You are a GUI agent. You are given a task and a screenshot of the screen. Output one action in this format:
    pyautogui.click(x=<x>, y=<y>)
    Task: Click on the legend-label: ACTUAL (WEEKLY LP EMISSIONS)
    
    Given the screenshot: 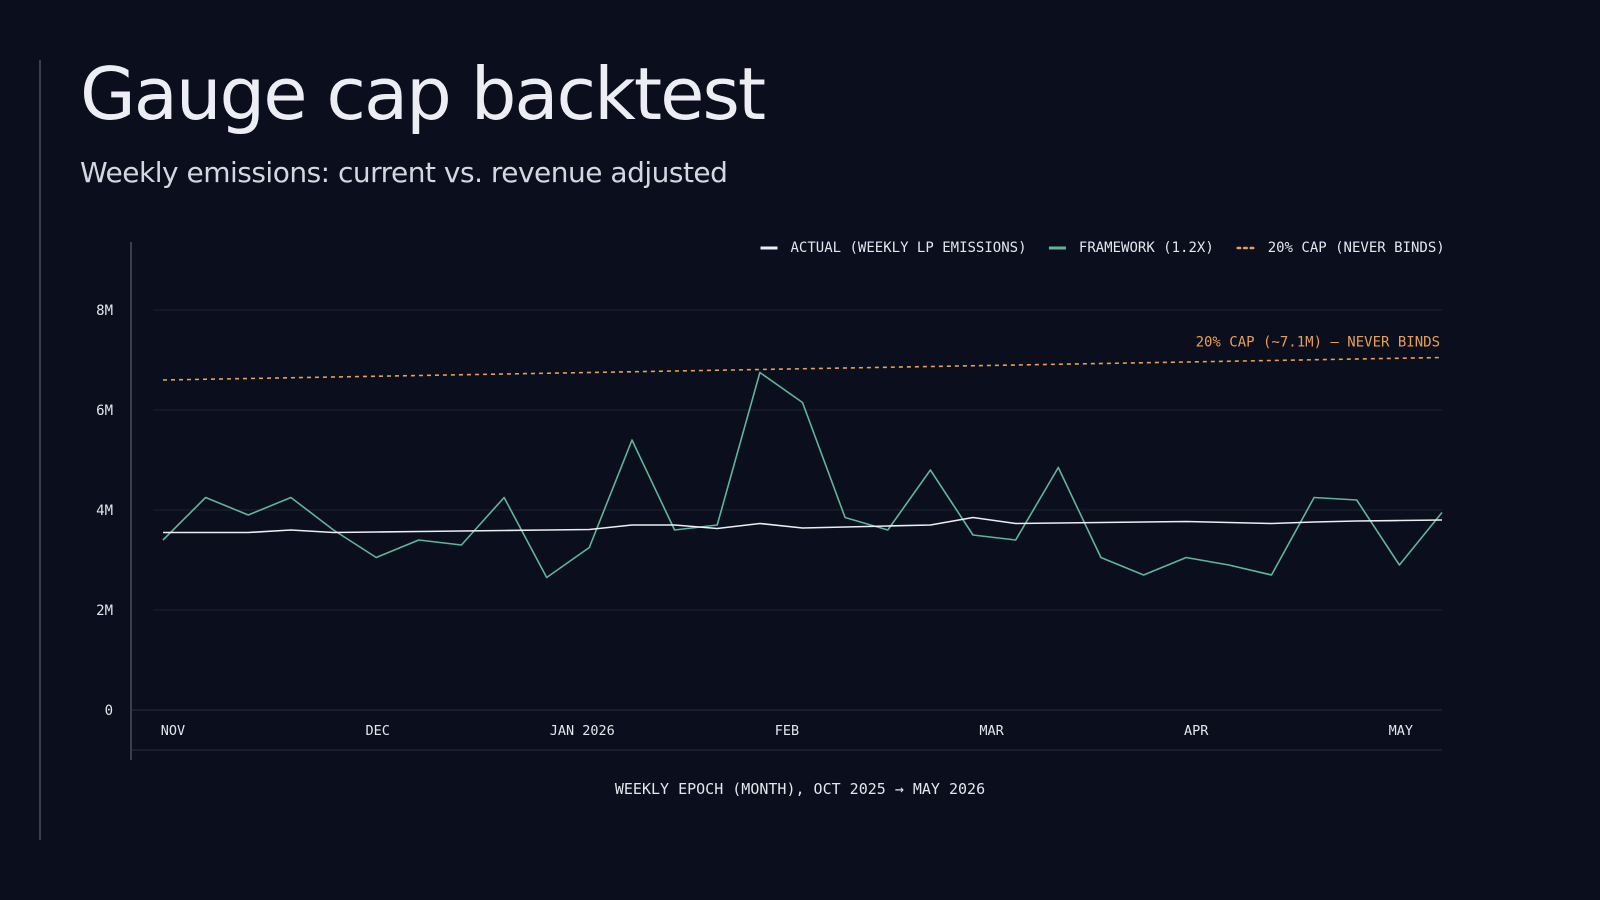 What is the action you would take?
    pyautogui.click(x=909, y=248)
    